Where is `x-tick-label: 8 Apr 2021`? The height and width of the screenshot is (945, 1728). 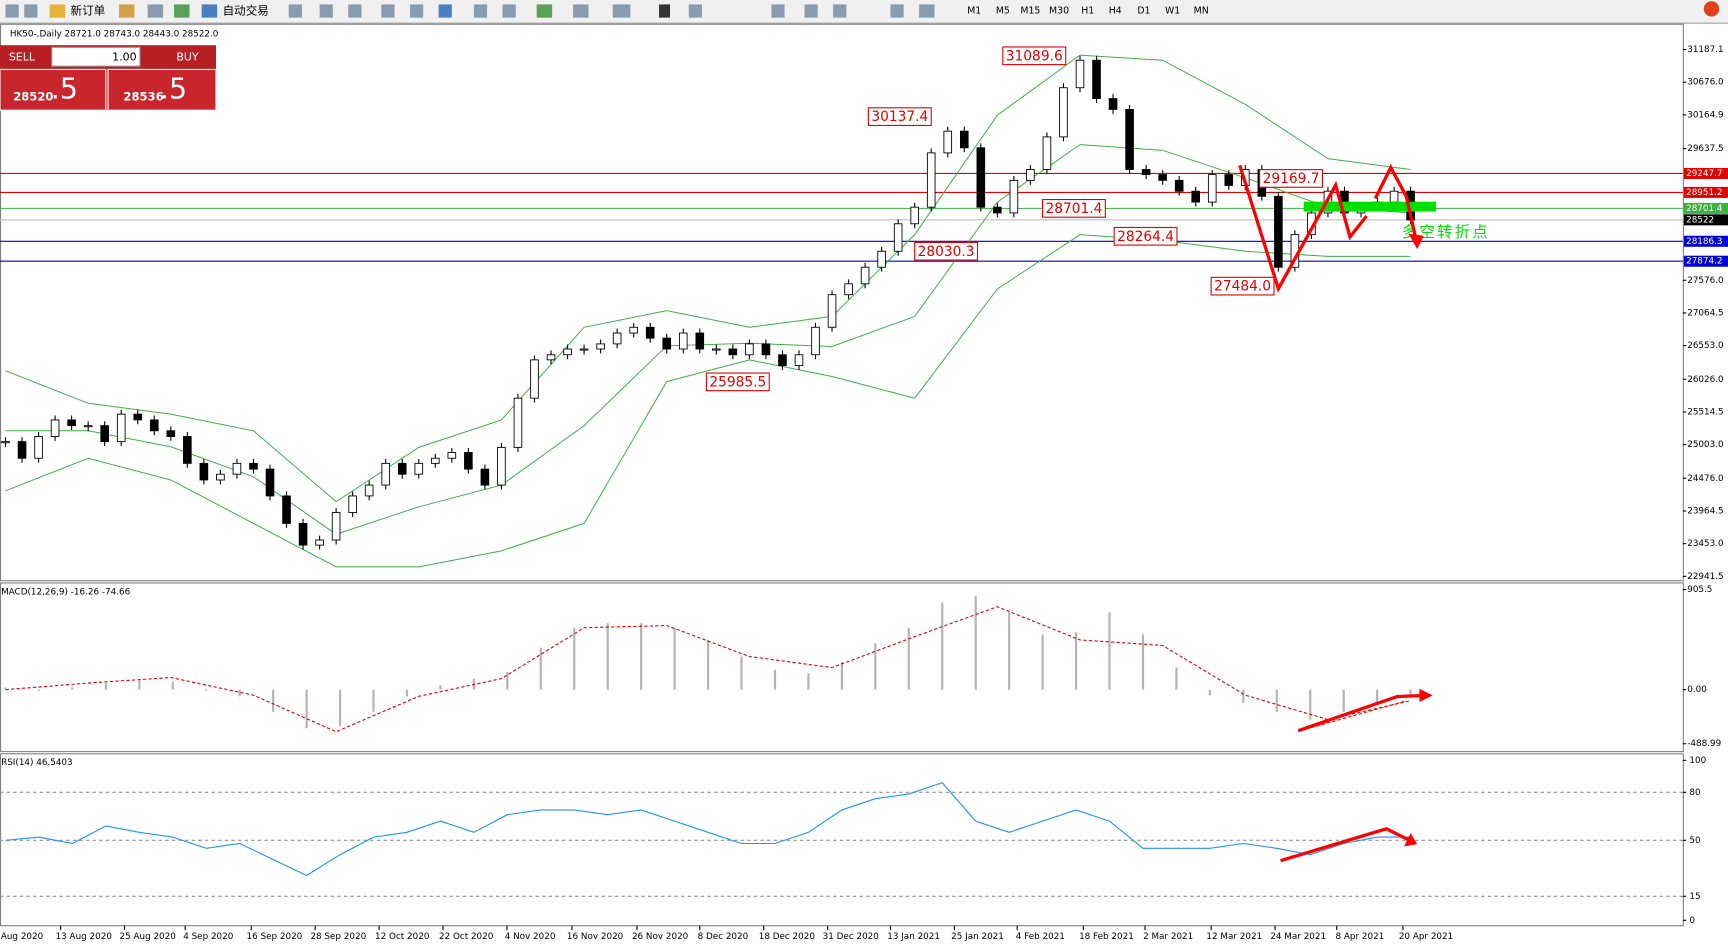 x-tick-label: 8 Apr 2021 is located at coordinates (1360, 937).